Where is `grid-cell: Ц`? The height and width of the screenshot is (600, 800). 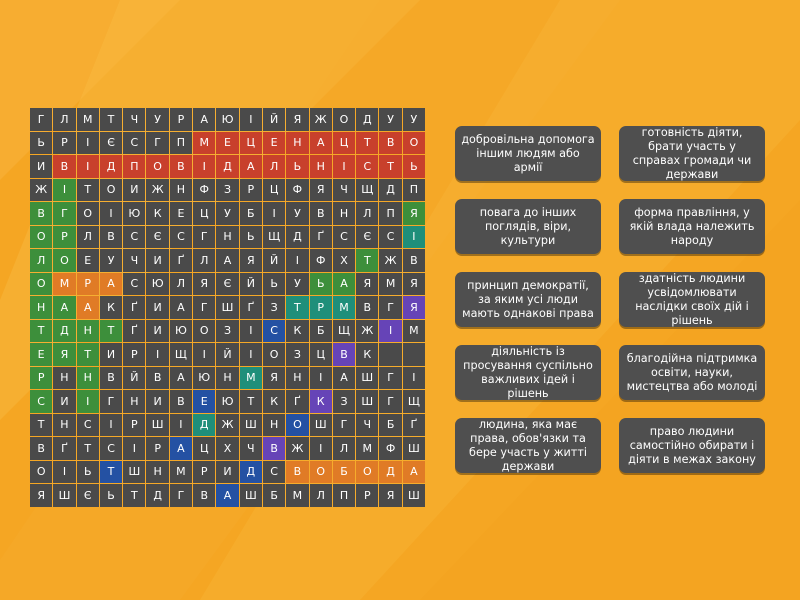 grid-cell: Ц is located at coordinates (250, 142).